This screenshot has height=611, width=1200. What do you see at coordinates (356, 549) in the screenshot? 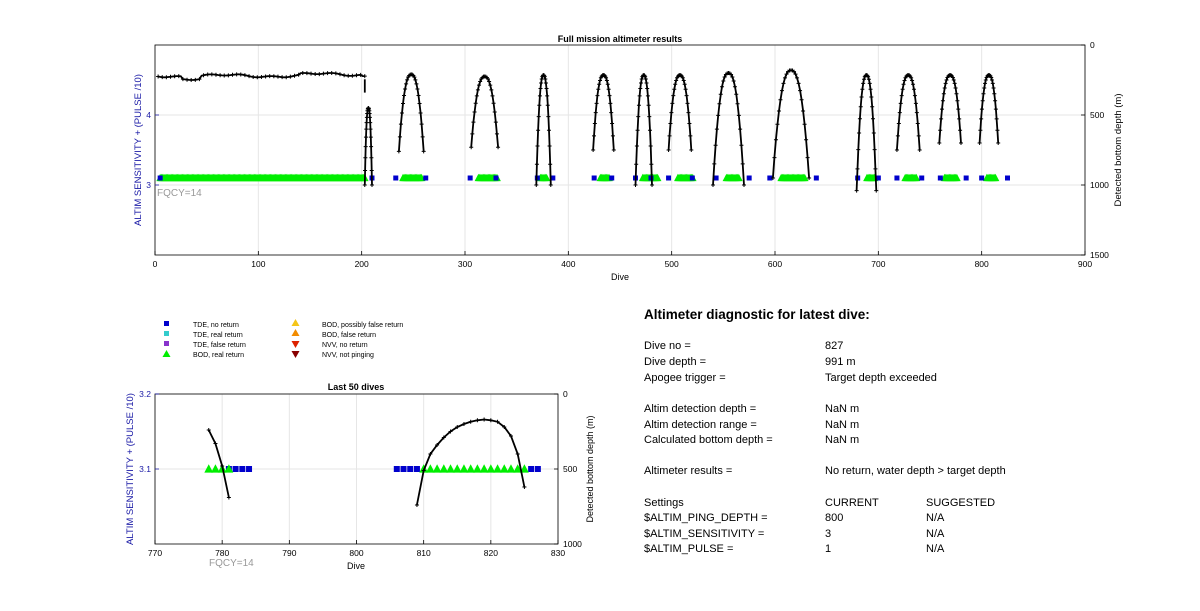
I see `bottom-x-ticks: 770 780 790 800 810 820 830` at bounding box center [356, 549].